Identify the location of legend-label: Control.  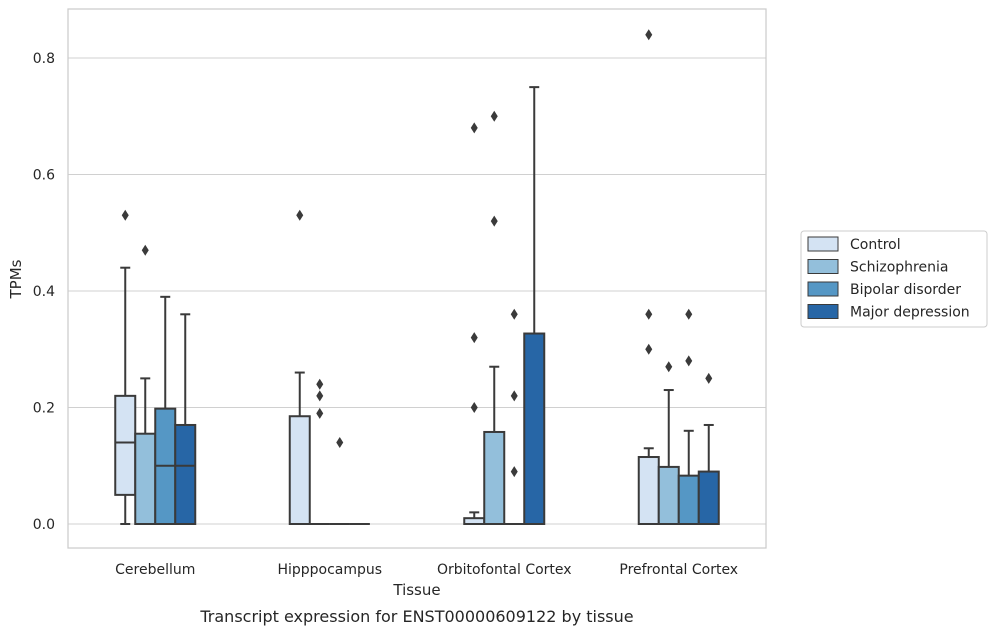
(875, 245).